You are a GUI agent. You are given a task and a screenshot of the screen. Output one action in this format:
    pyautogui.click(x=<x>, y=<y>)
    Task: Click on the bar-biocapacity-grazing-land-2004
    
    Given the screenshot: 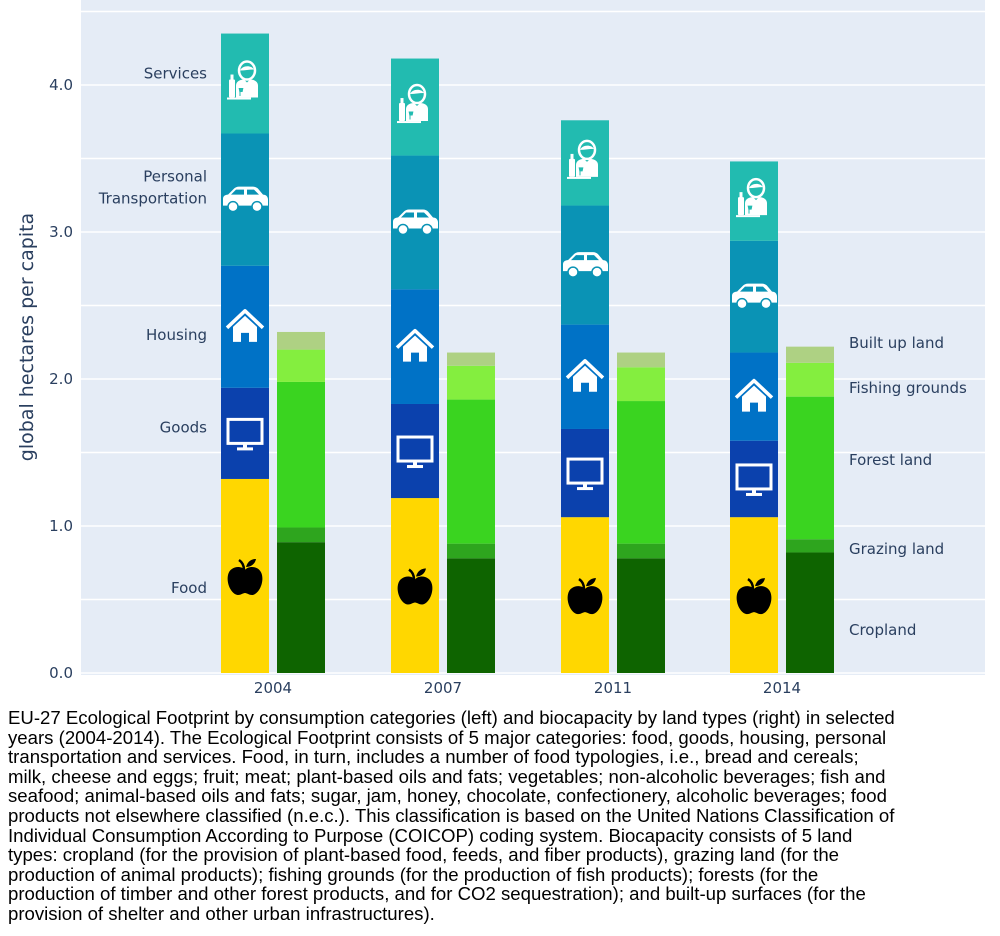 What is the action you would take?
    pyautogui.click(x=301, y=535)
    